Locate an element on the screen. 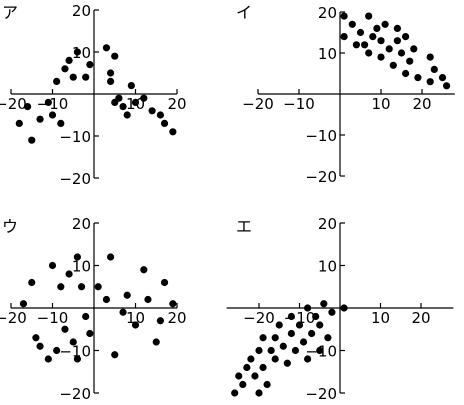  x-tick-label: 10 is located at coordinates (380, 318).